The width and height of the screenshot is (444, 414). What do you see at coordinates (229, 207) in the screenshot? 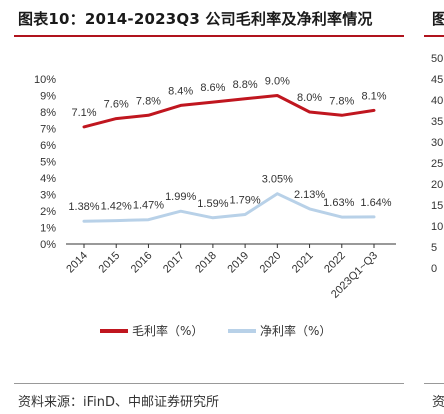
I see `series-line-net-margin` at bounding box center [229, 207].